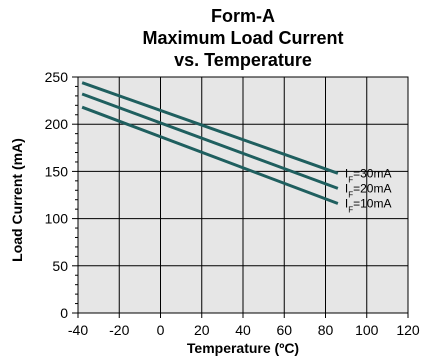 Image resolution: width=443 pixels, height=360 pixels. What do you see at coordinates (60, 266) in the screenshot?
I see `y-tick-label-1: 50` at bounding box center [60, 266].